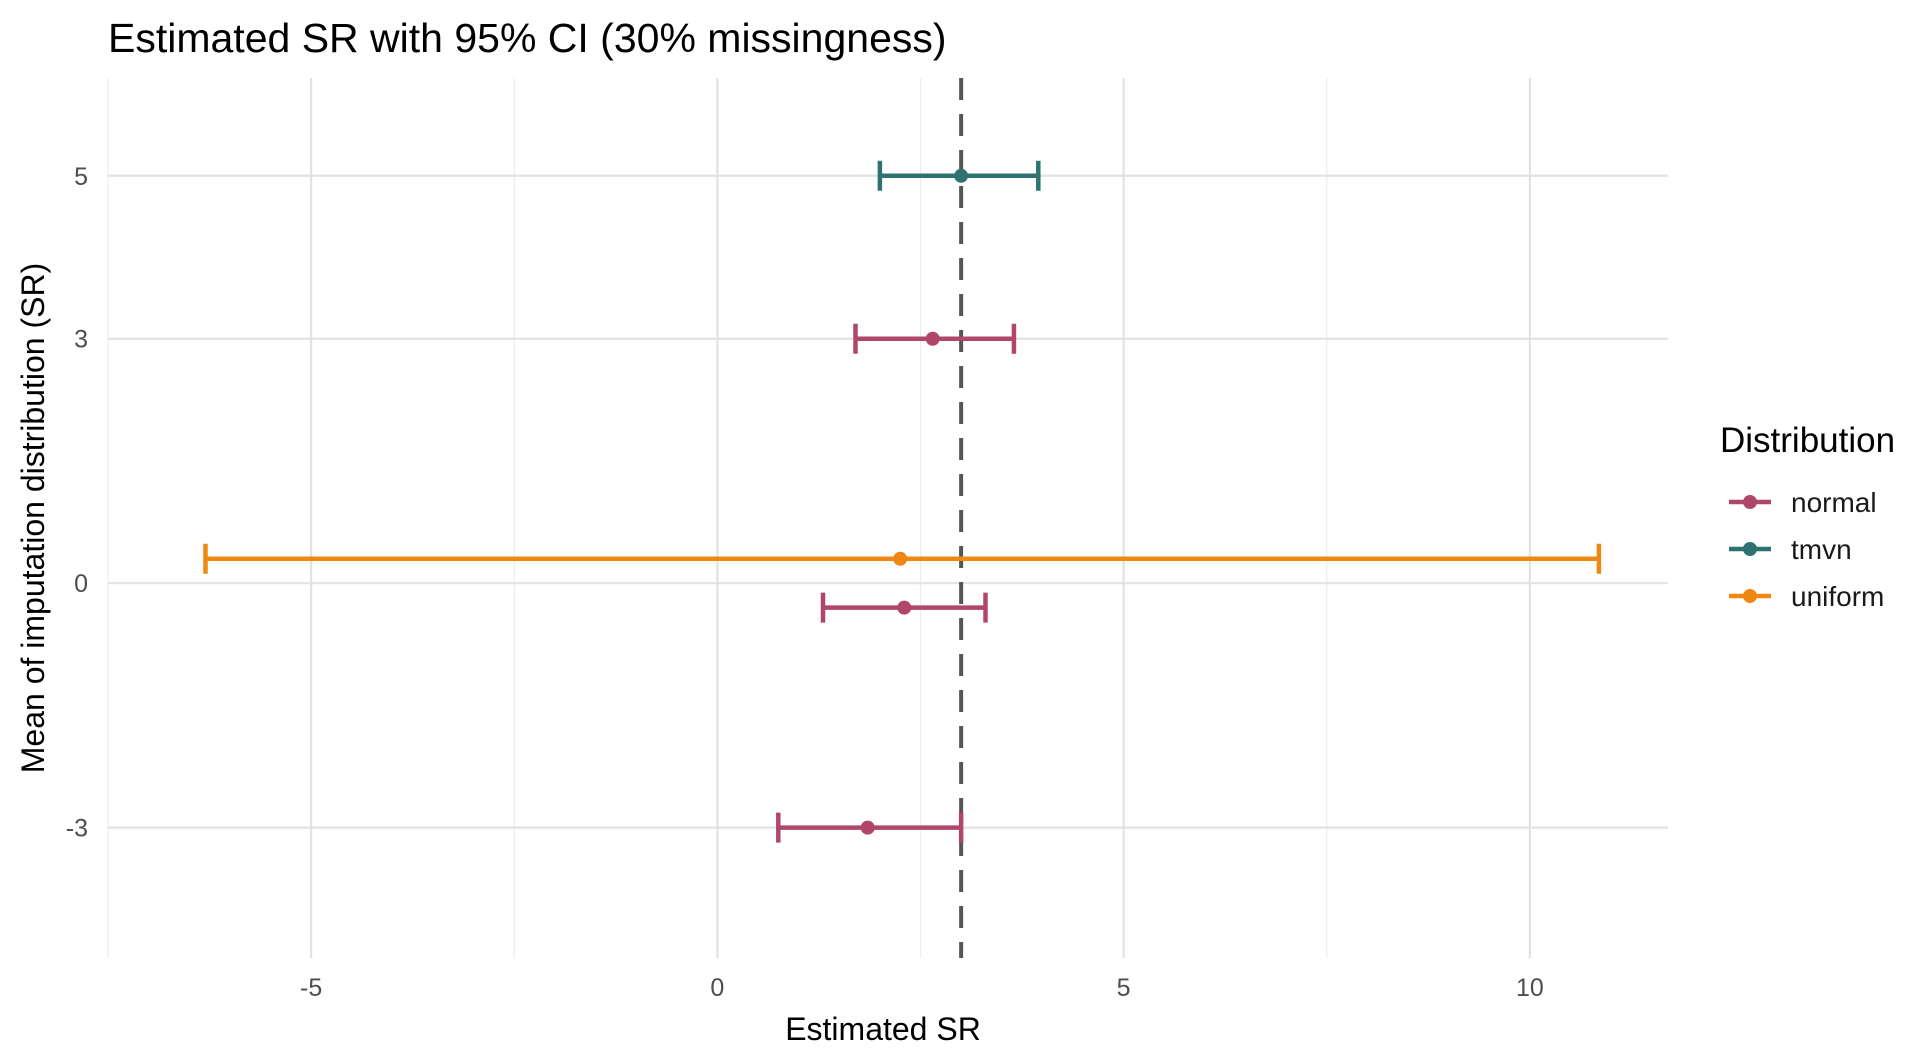 The width and height of the screenshot is (1920, 1056). Describe the element at coordinates (81, 177) in the screenshot. I see `y-tick-label: 5` at that location.